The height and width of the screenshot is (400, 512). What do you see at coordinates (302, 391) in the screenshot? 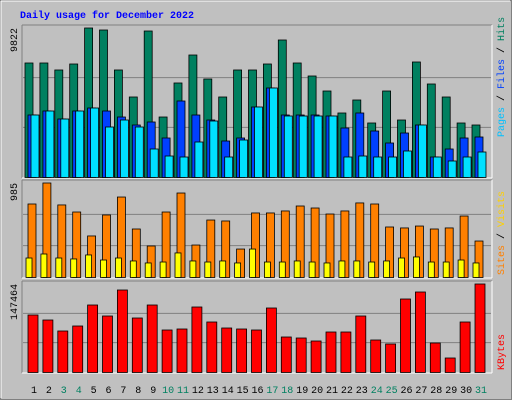
I see `x-tick-label: 19` at bounding box center [302, 391].